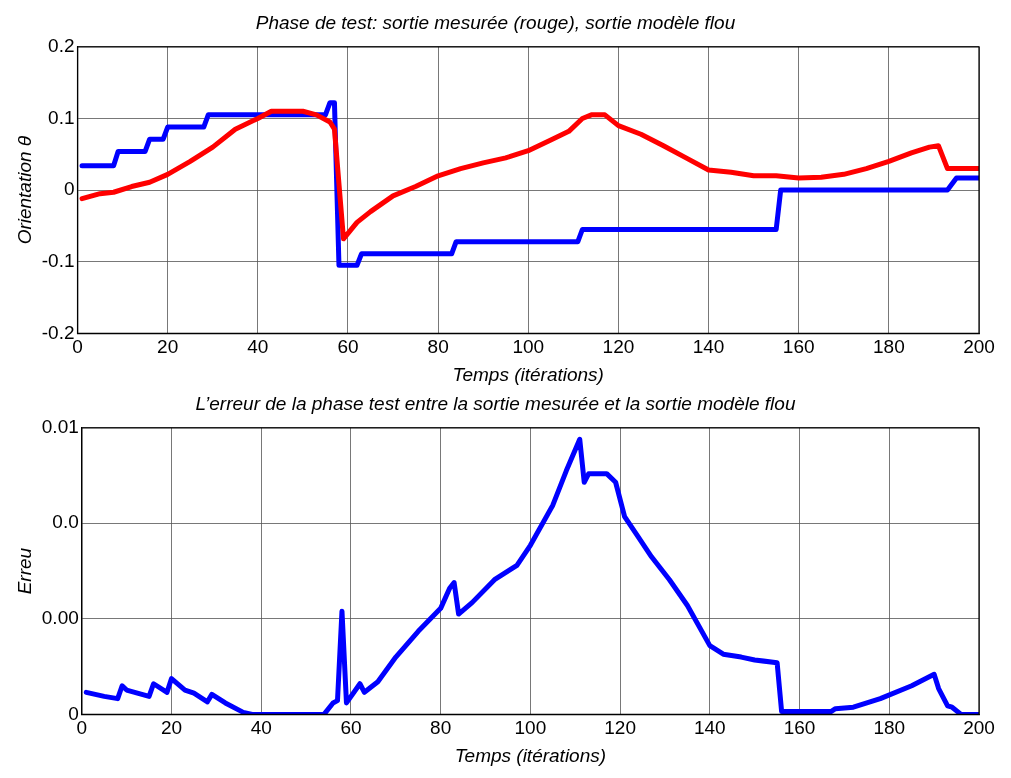  Describe the element at coordinates (61, 117) in the screenshot. I see `y-tick-label: 0.1` at that location.